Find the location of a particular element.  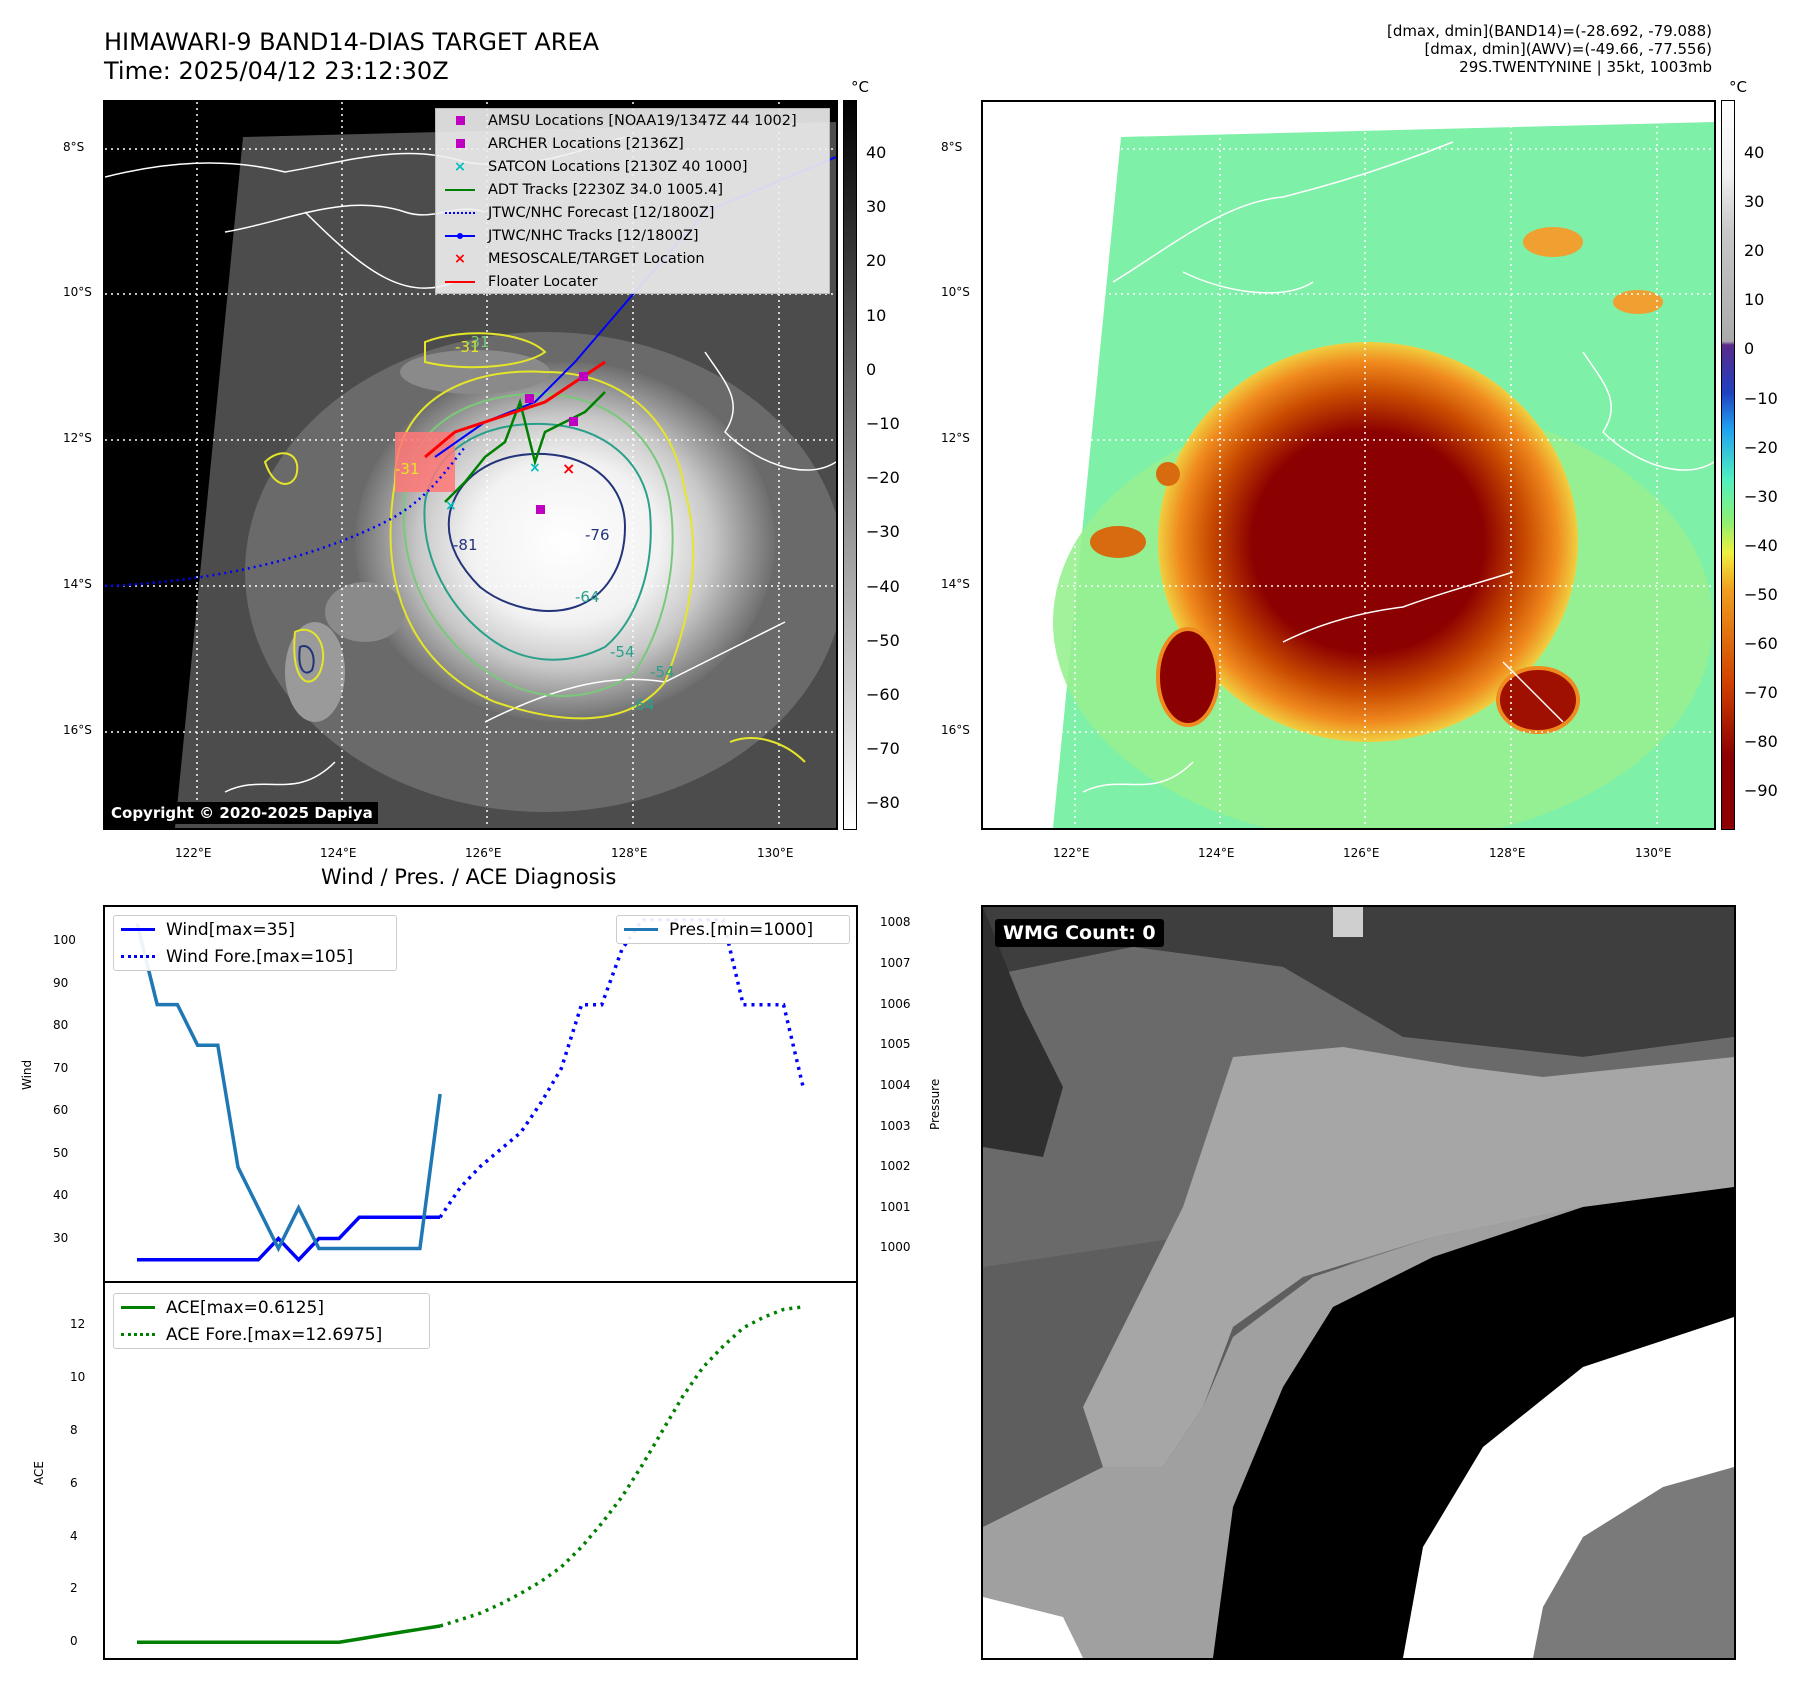

amsu-marker is located at coordinates (529, 398).